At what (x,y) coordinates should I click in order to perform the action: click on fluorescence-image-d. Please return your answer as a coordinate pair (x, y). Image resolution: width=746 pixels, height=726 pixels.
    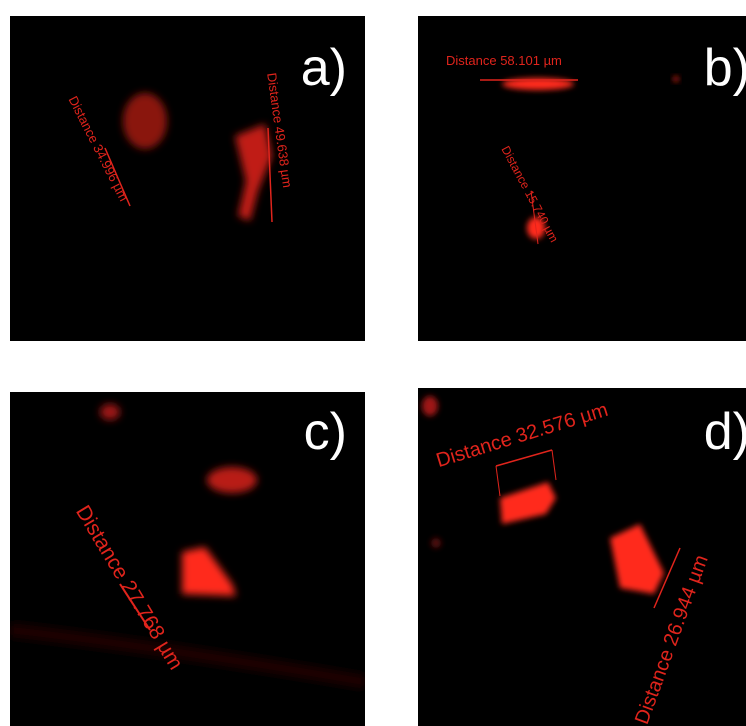
    Looking at the image, I should click on (551, 502).